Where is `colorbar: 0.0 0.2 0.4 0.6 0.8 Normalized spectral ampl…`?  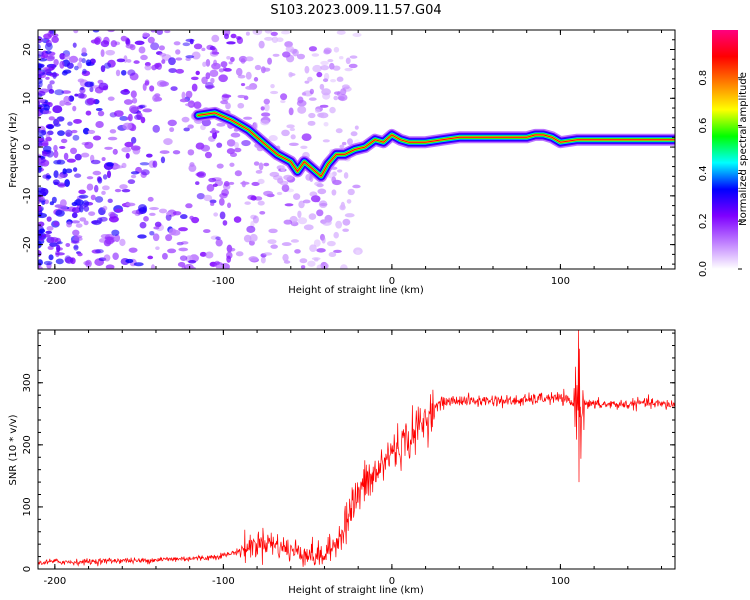 colorbar: 0.0 0.2 0.4 0.6 0.8 Normalized spectral ampl… is located at coordinates (723, 153).